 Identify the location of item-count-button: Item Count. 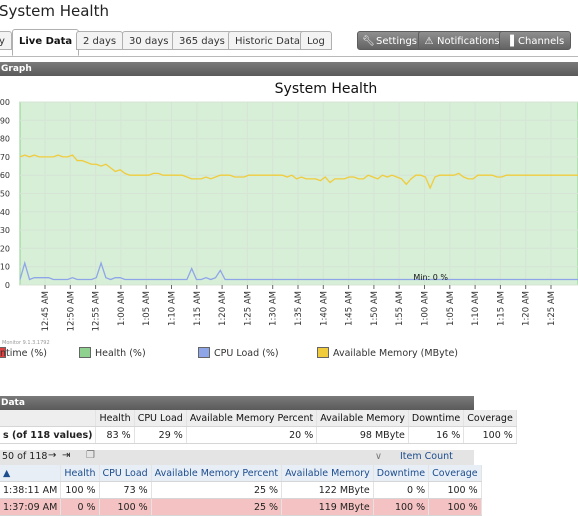
(426, 456).